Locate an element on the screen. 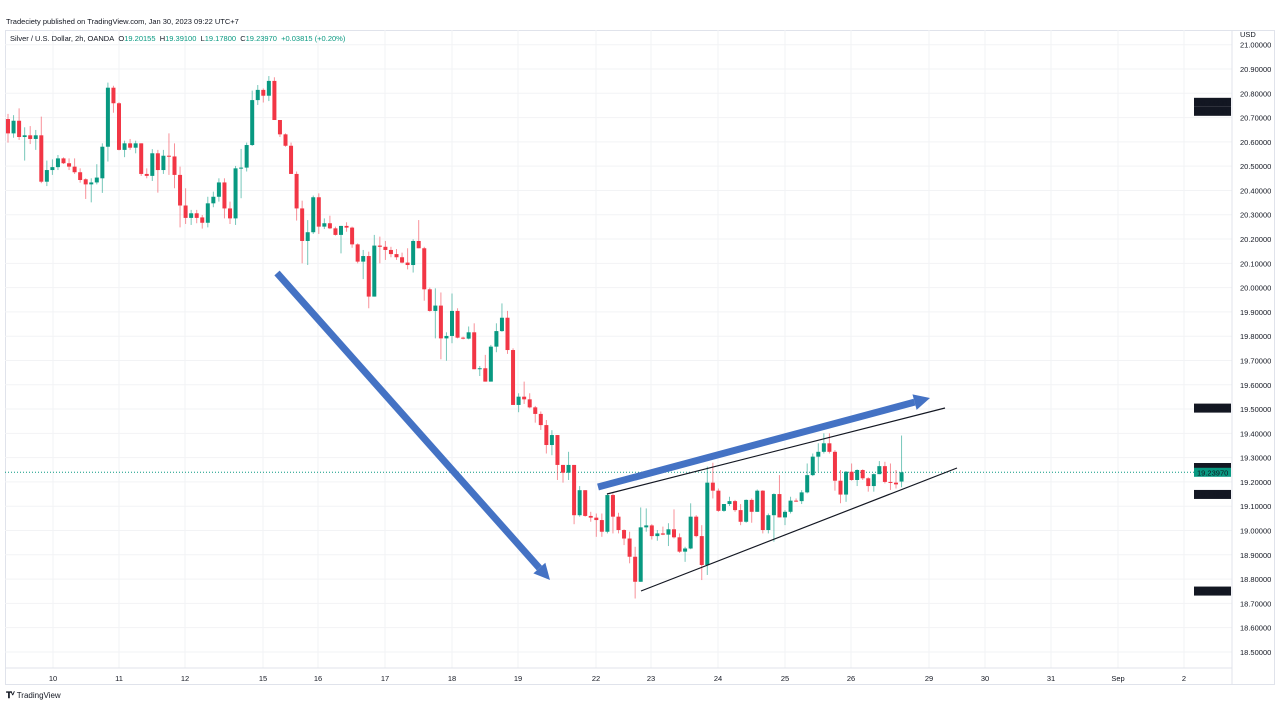  price-label-text: 18.75069 is located at coordinates (1212, 591).